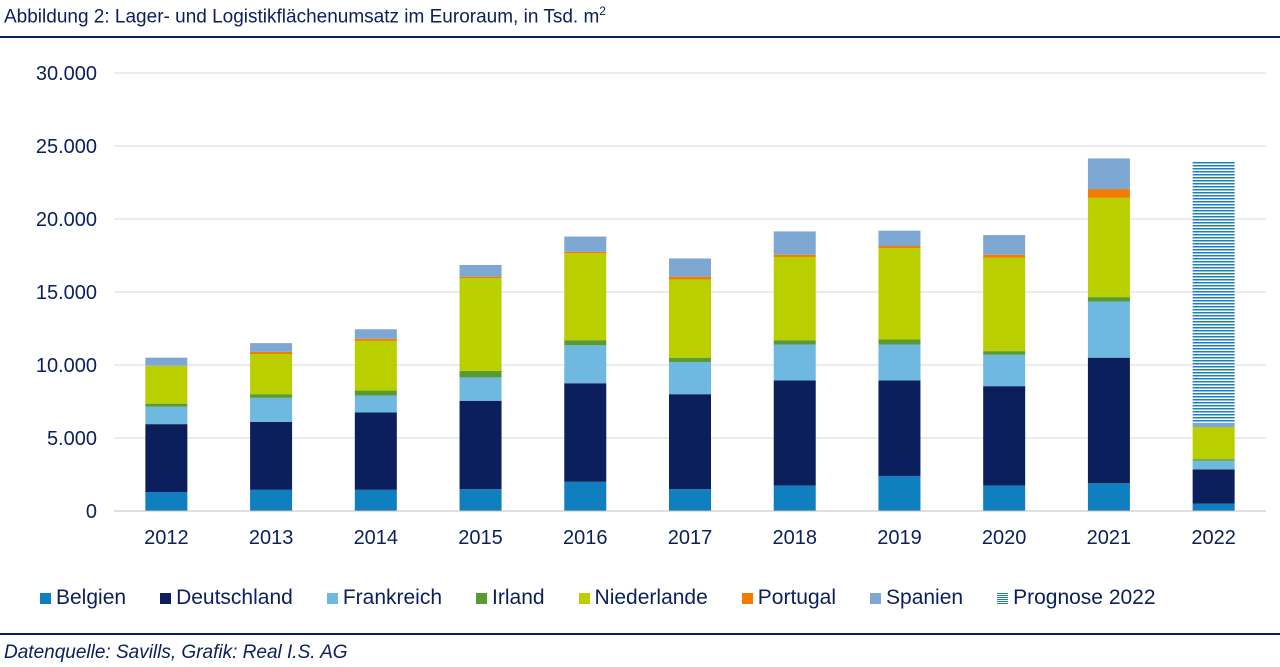 The image size is (1280, 667). What do you see at coordinates (66, 220) in the screenshot?
I see `y-tick-label: 20.000` at bounding box center [66, 220].